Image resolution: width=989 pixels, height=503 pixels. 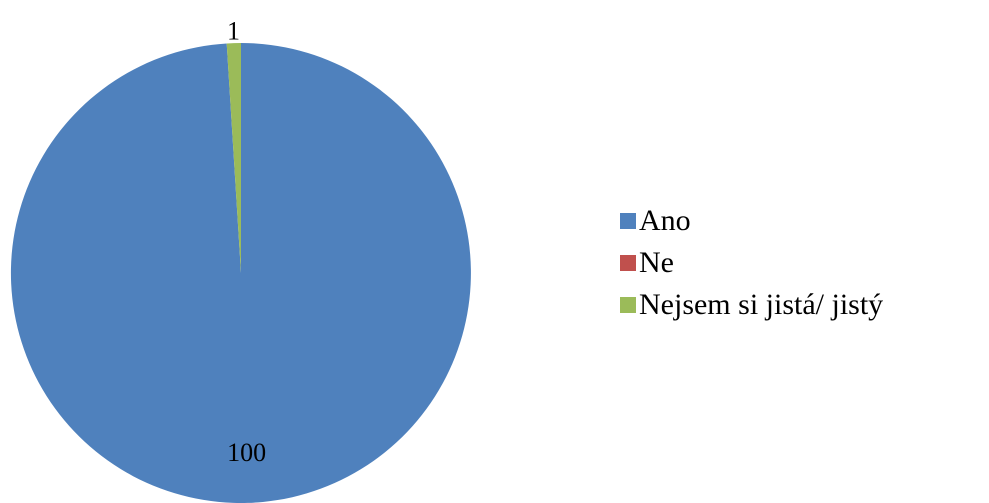 I want to click on legend-label-2: Nejsem si jistá/ jistý, so click(x=761, y=304).